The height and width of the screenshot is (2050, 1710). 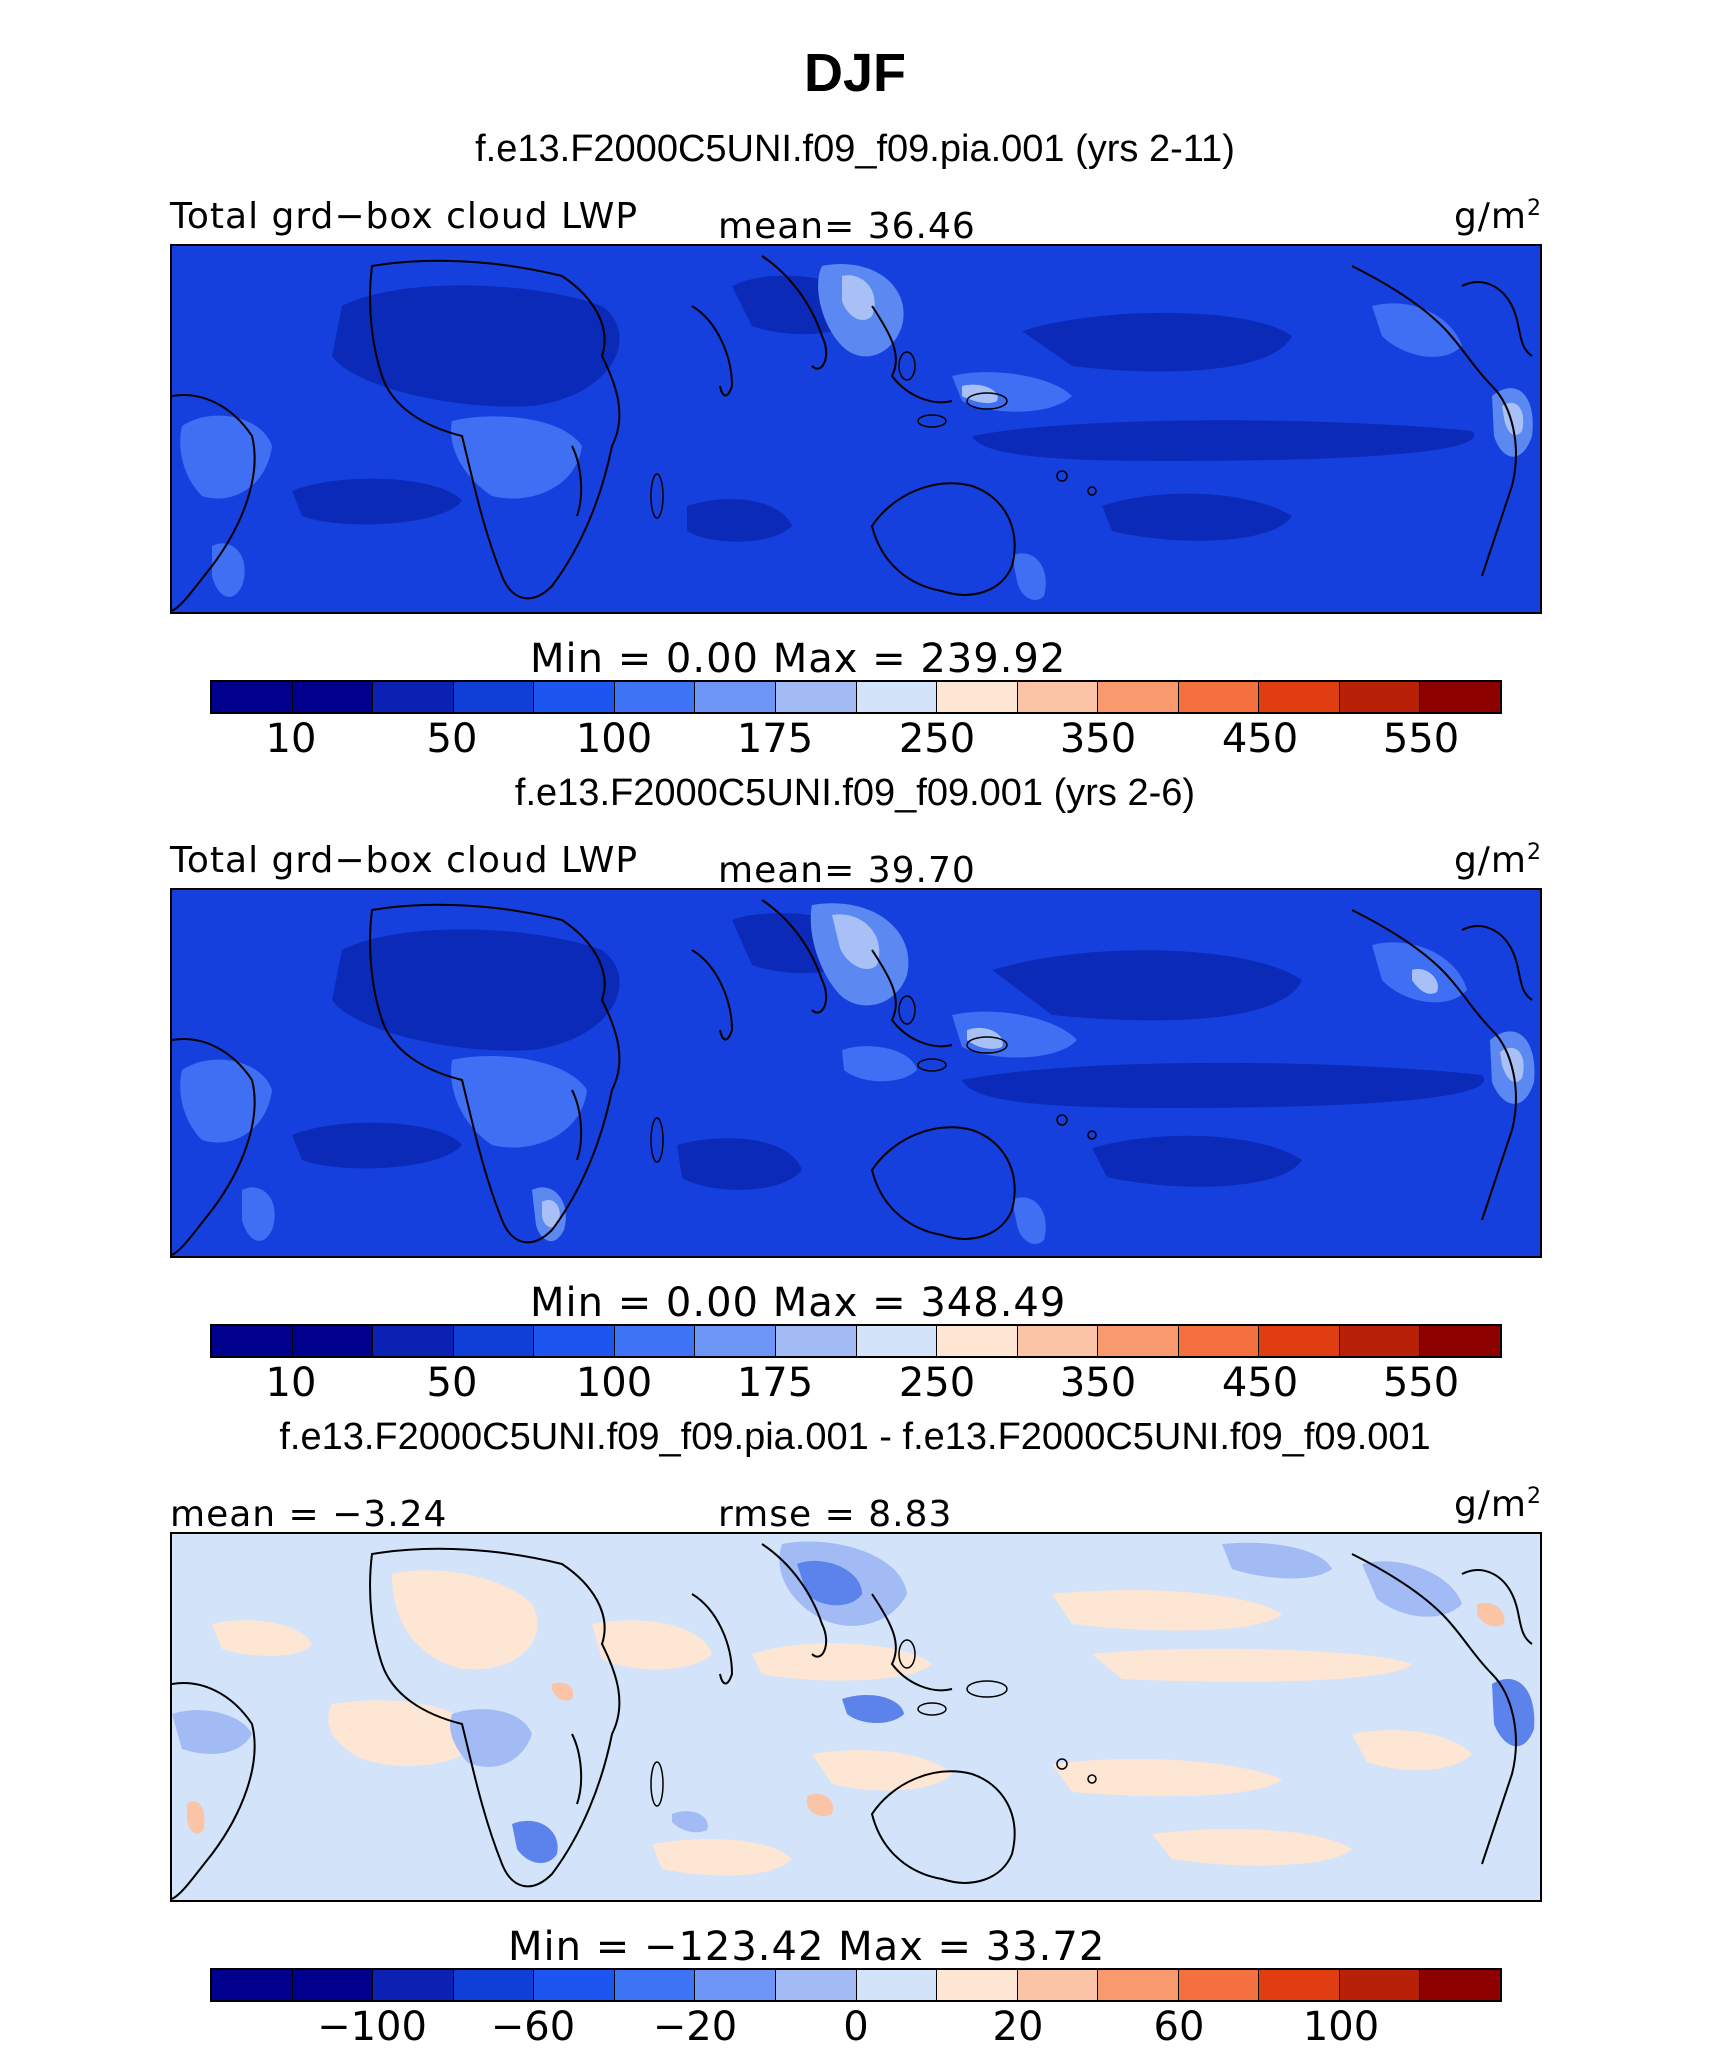 I want to click on panel1-colorbar-tick: 450, so click(x=1260, y=739).